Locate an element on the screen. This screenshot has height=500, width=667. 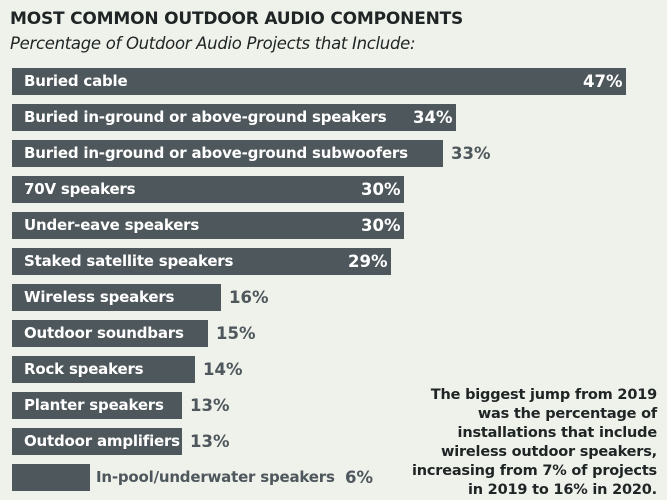
category-label: Buried cable is located at coordinates (76, 81).